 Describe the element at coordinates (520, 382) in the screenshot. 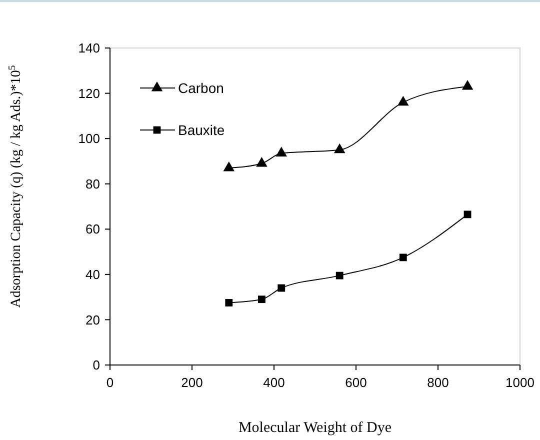

I see `x-tick-label: 1000` at that location.